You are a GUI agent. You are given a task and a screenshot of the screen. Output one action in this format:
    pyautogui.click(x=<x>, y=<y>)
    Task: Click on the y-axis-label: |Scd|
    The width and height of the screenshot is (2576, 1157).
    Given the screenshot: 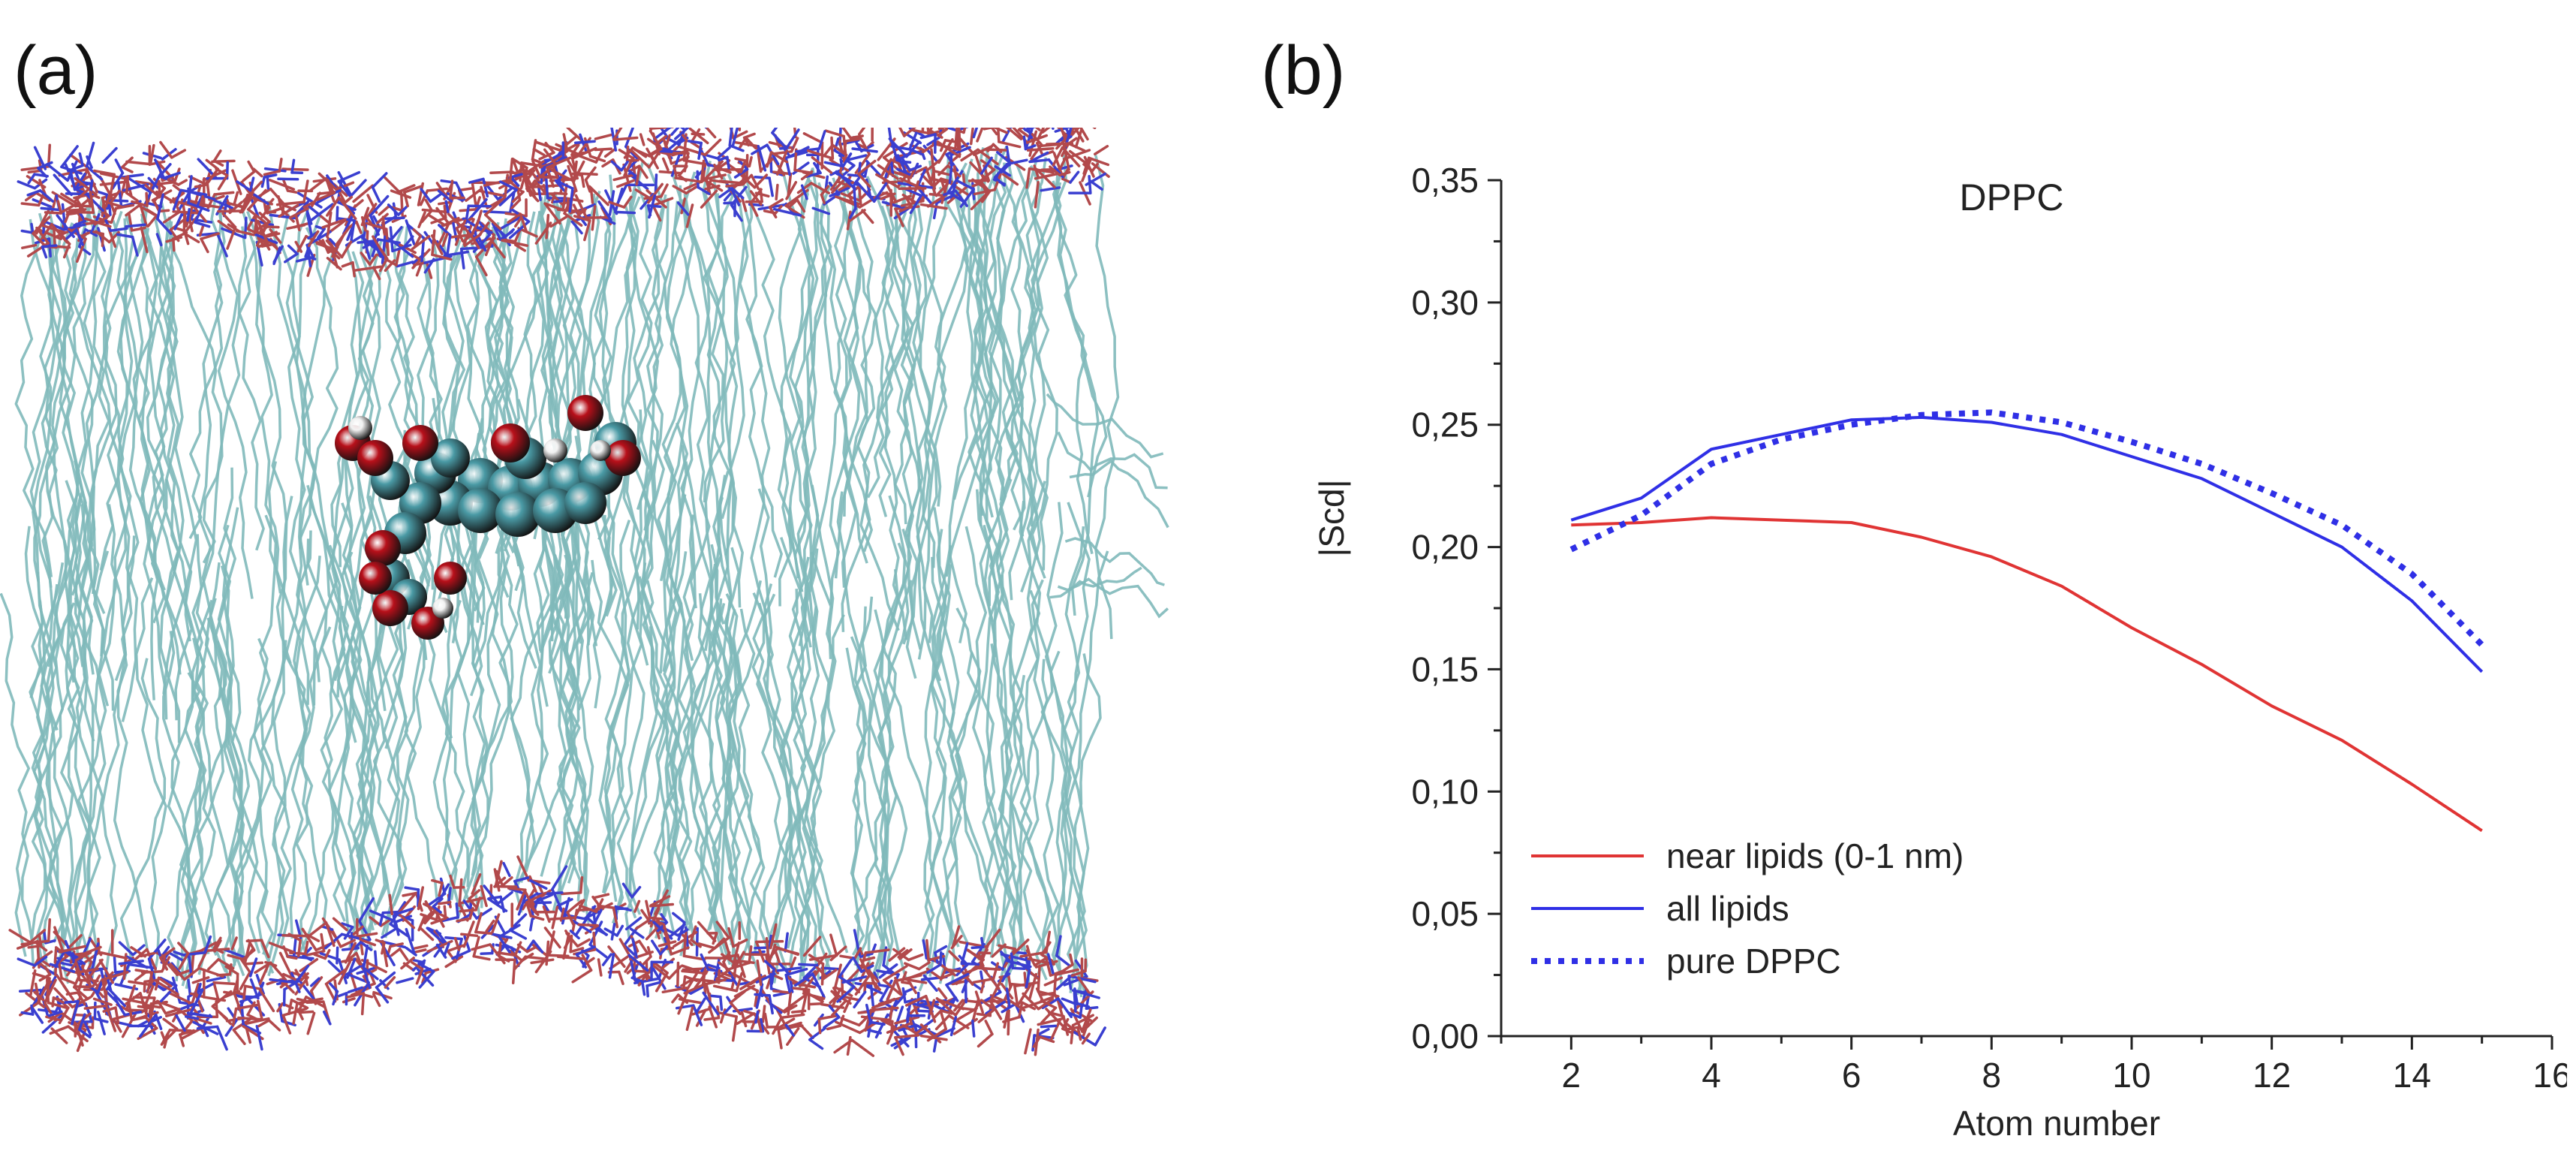 What is the action you would take?
    pyautogui.click(x=1331, y=518)
    